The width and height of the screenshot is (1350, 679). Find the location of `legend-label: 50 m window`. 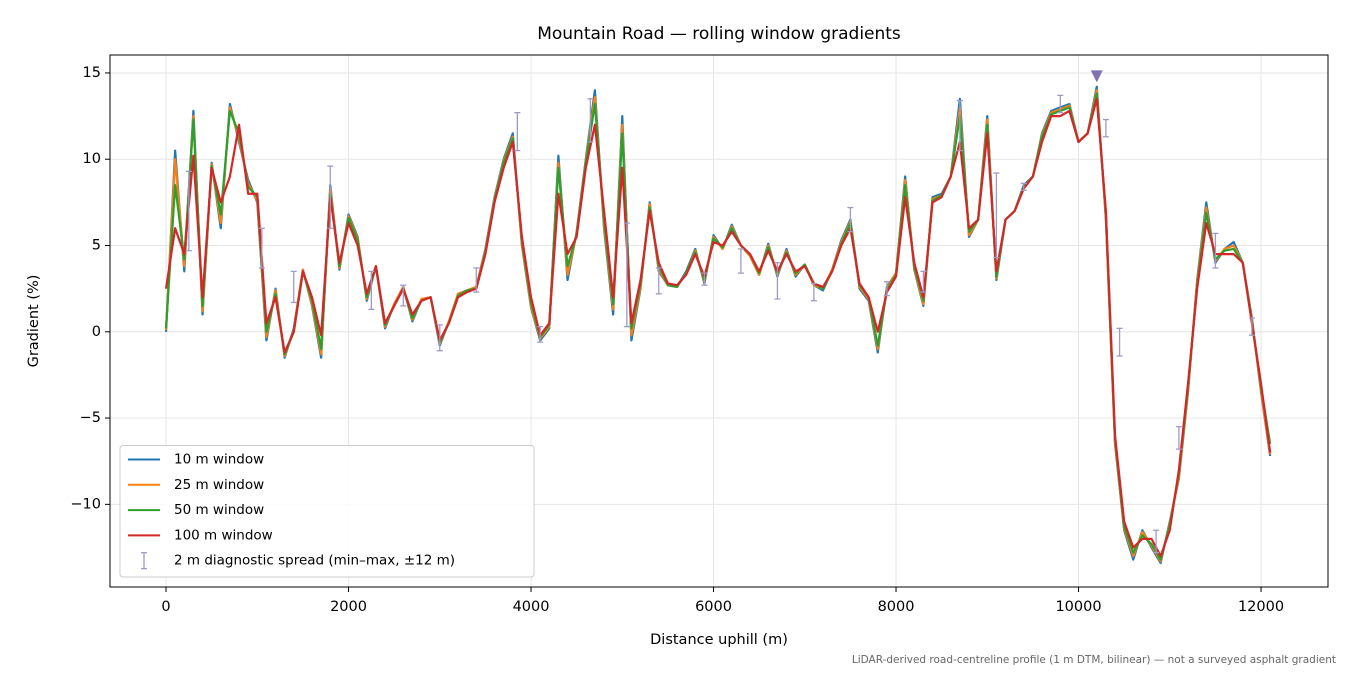

legend-label: 50 m window is located at coordinates (219, 510).